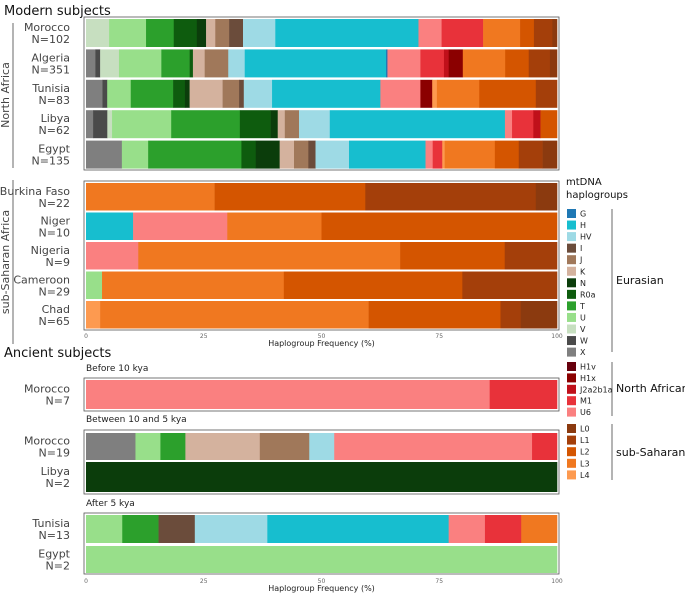 The height and width of the screenshot is (594, 685). What do you see at coordinates (55, 220) in the screenshot?
I see `sample-name-modern-niger: Niger` at bounding box center [55, 220].